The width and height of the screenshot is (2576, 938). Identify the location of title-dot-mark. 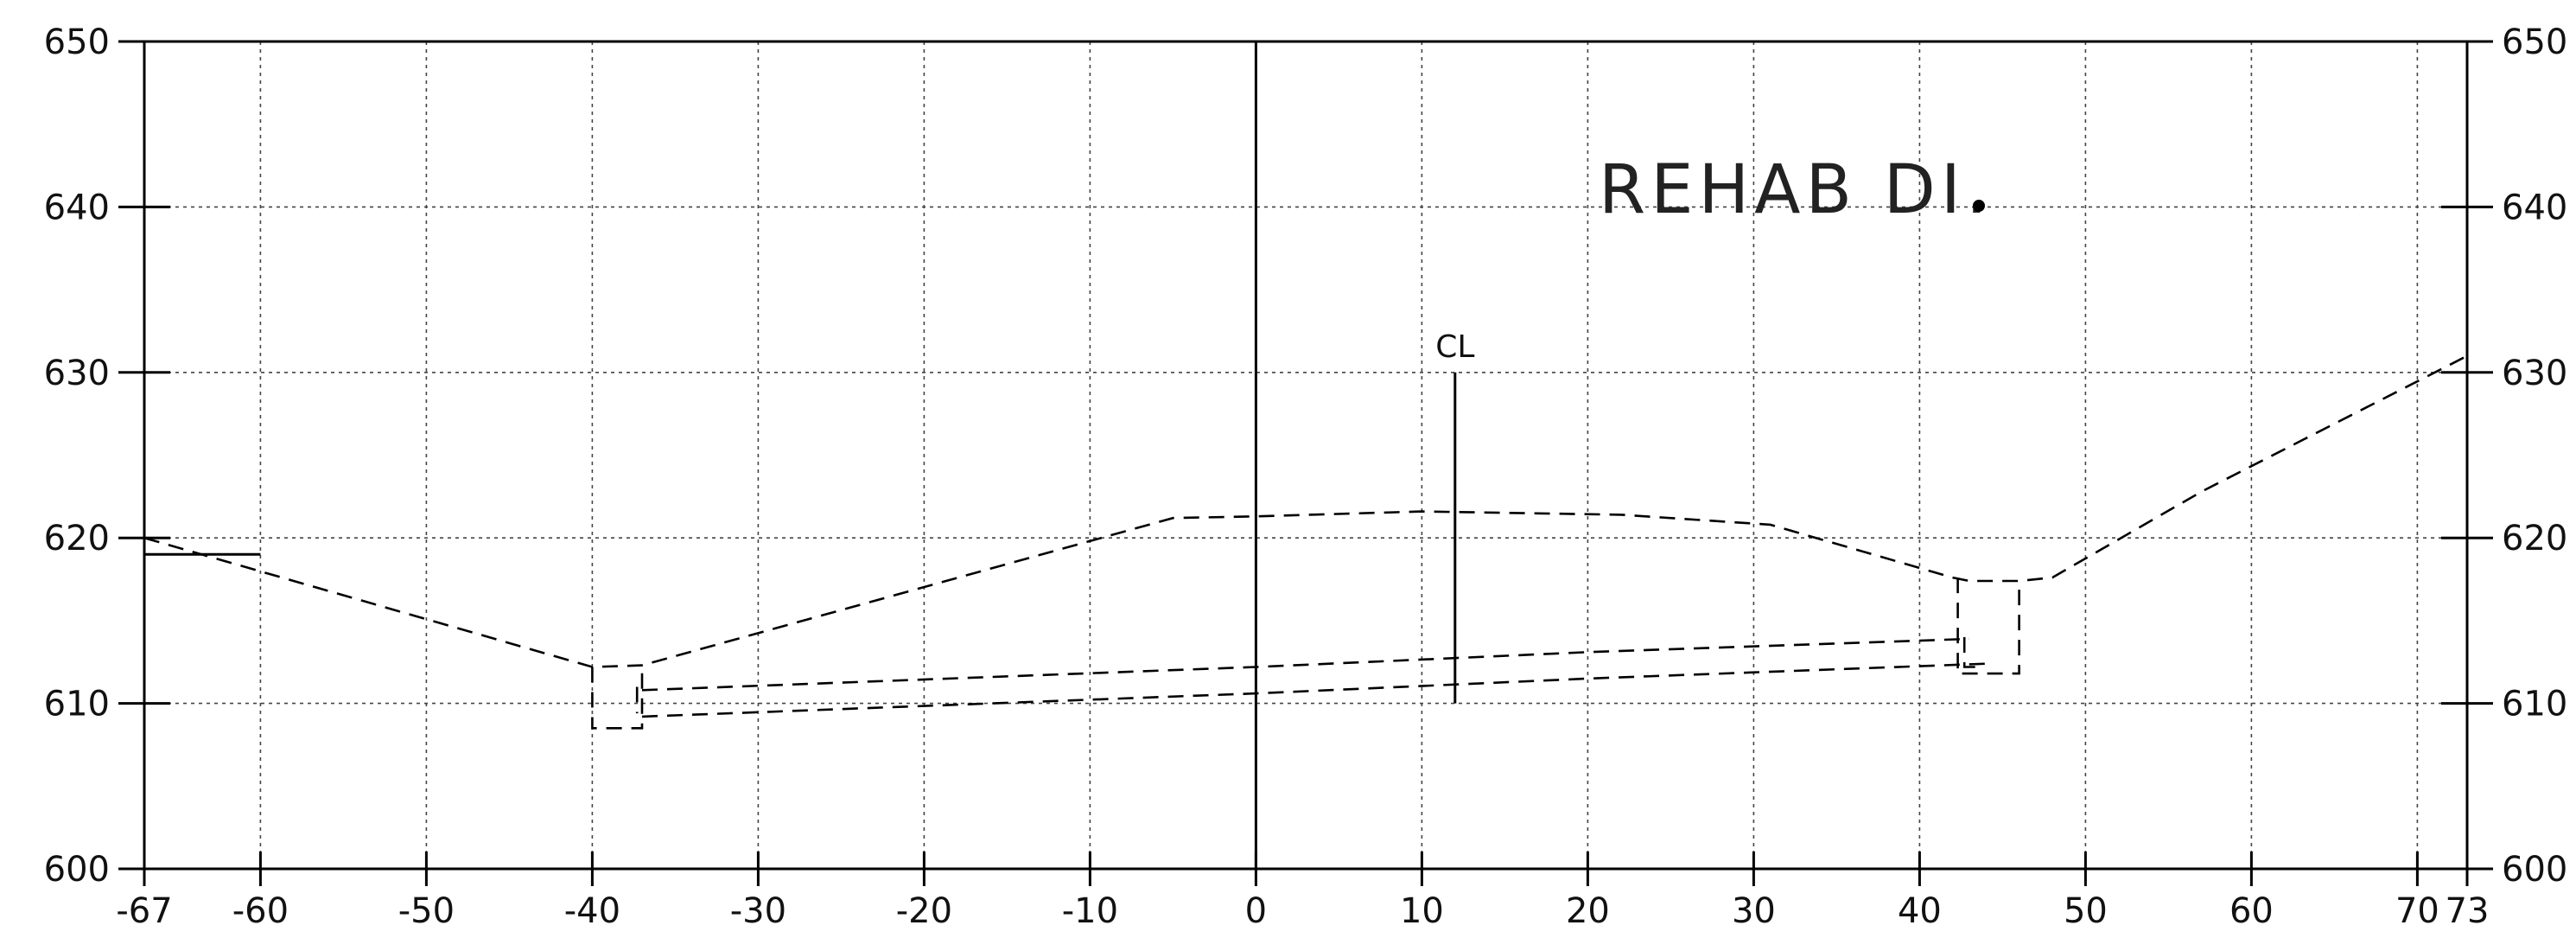
(1979, 206).